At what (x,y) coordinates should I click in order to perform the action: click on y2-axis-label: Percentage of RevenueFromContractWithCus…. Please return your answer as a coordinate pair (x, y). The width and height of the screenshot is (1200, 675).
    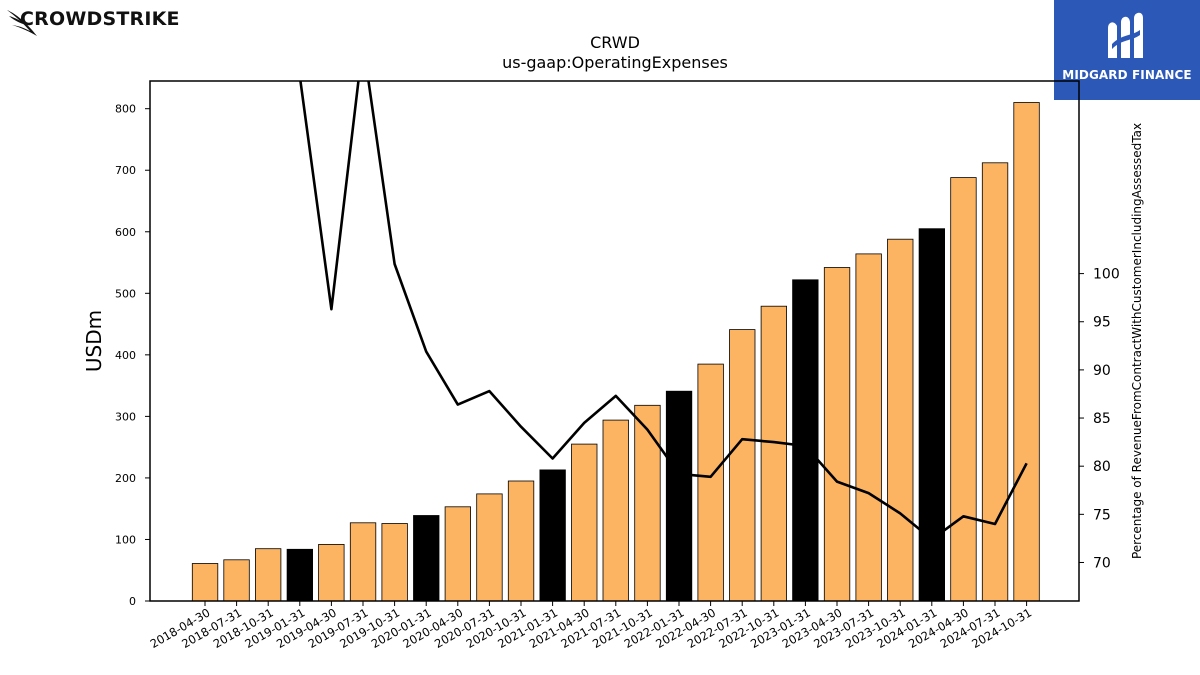
    Looking at the image, I should click on (1137, 341).